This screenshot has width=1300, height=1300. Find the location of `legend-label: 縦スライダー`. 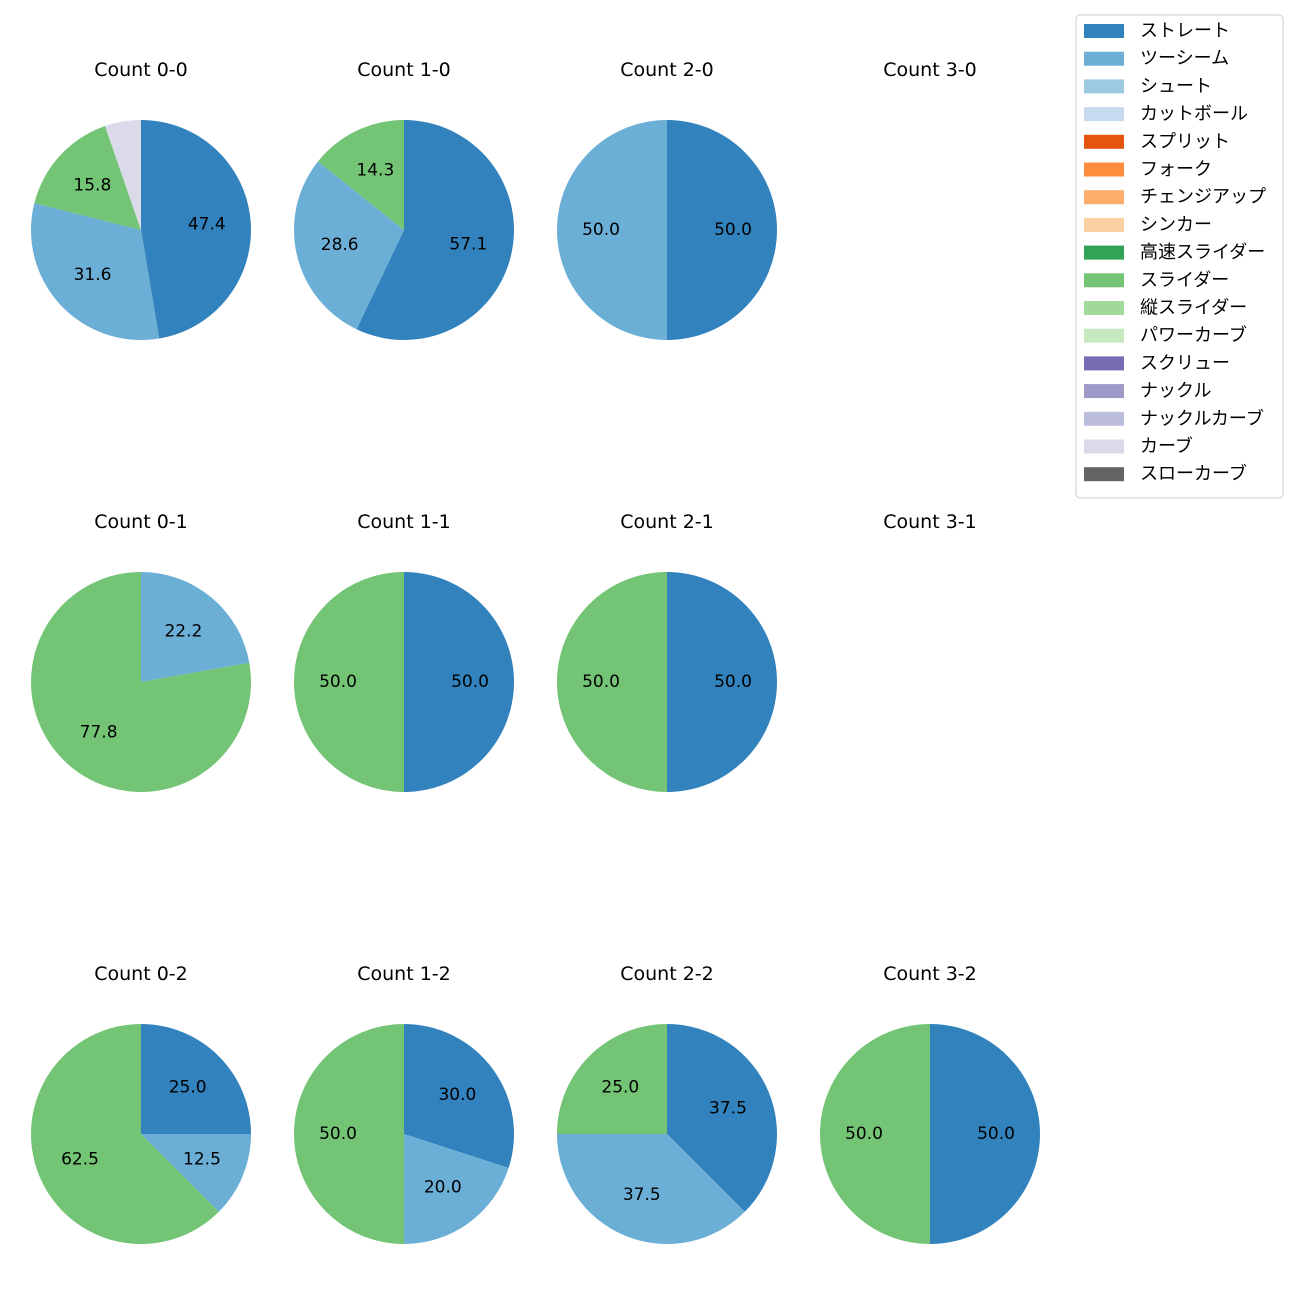

legend-label: 縦スライダー is located at coordinates (1193, 308).